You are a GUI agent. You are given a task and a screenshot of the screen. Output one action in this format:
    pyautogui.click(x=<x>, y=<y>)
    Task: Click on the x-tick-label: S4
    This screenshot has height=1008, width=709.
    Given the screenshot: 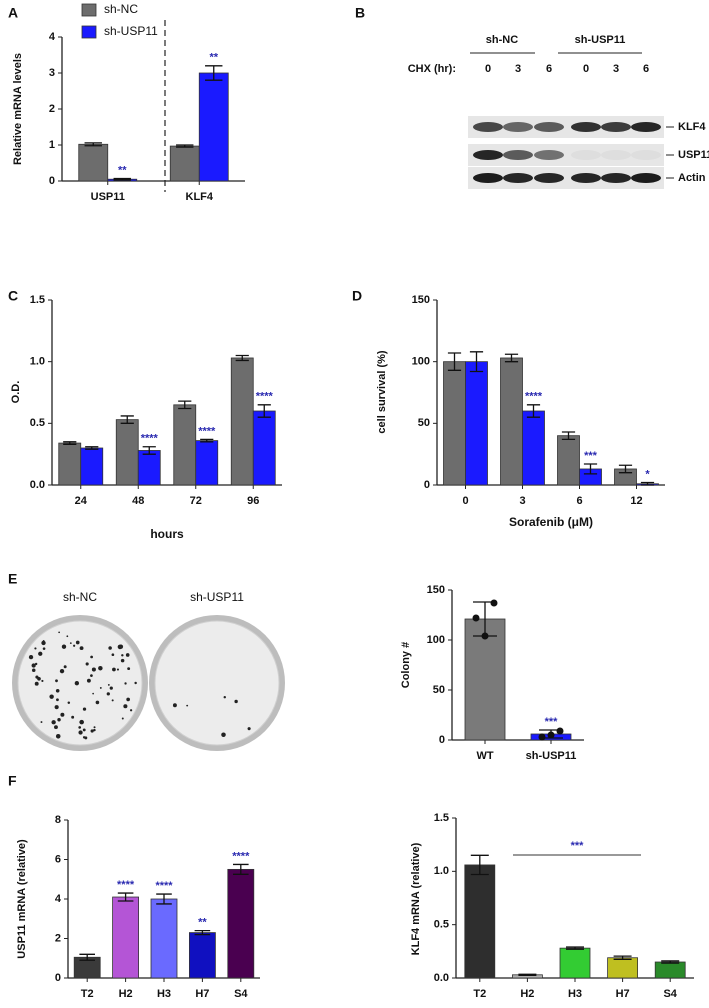 What is the action you would take?
    pyautogui.click(x=241, y=994)
    